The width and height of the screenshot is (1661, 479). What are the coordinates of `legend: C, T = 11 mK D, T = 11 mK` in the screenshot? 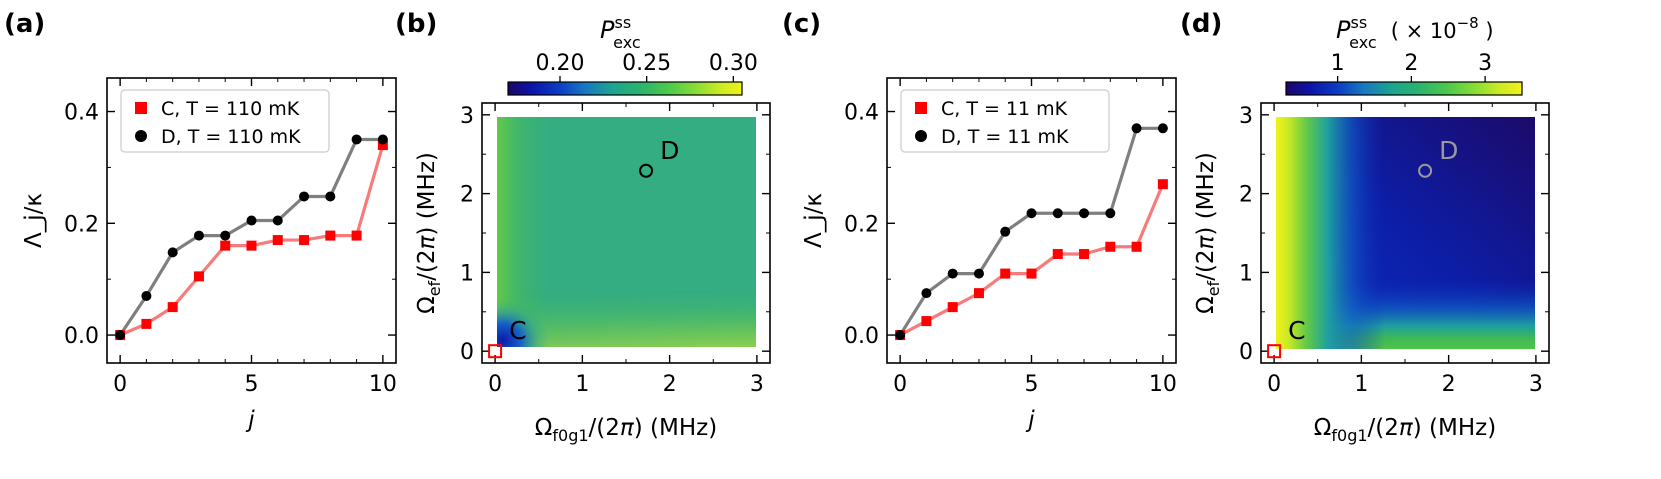 It's located at (1005, 121).